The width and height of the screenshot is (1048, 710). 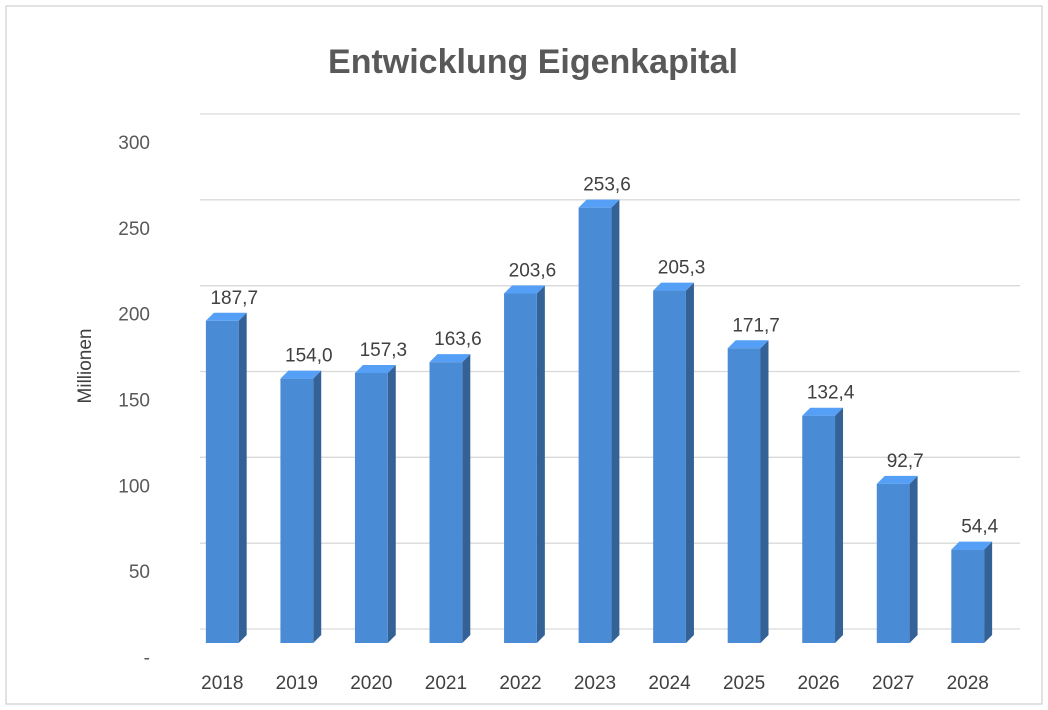 I want to click on y-tick-label: 300, so click(x=134, y=143).